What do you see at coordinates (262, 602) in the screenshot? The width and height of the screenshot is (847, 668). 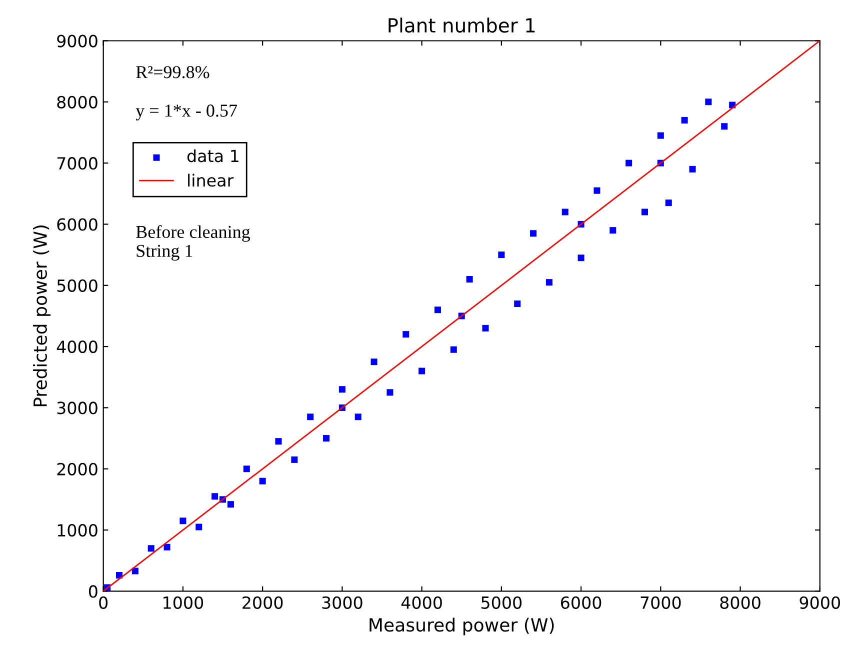 I see `x-tick-label: 2000` at bounding box center [262, 602].